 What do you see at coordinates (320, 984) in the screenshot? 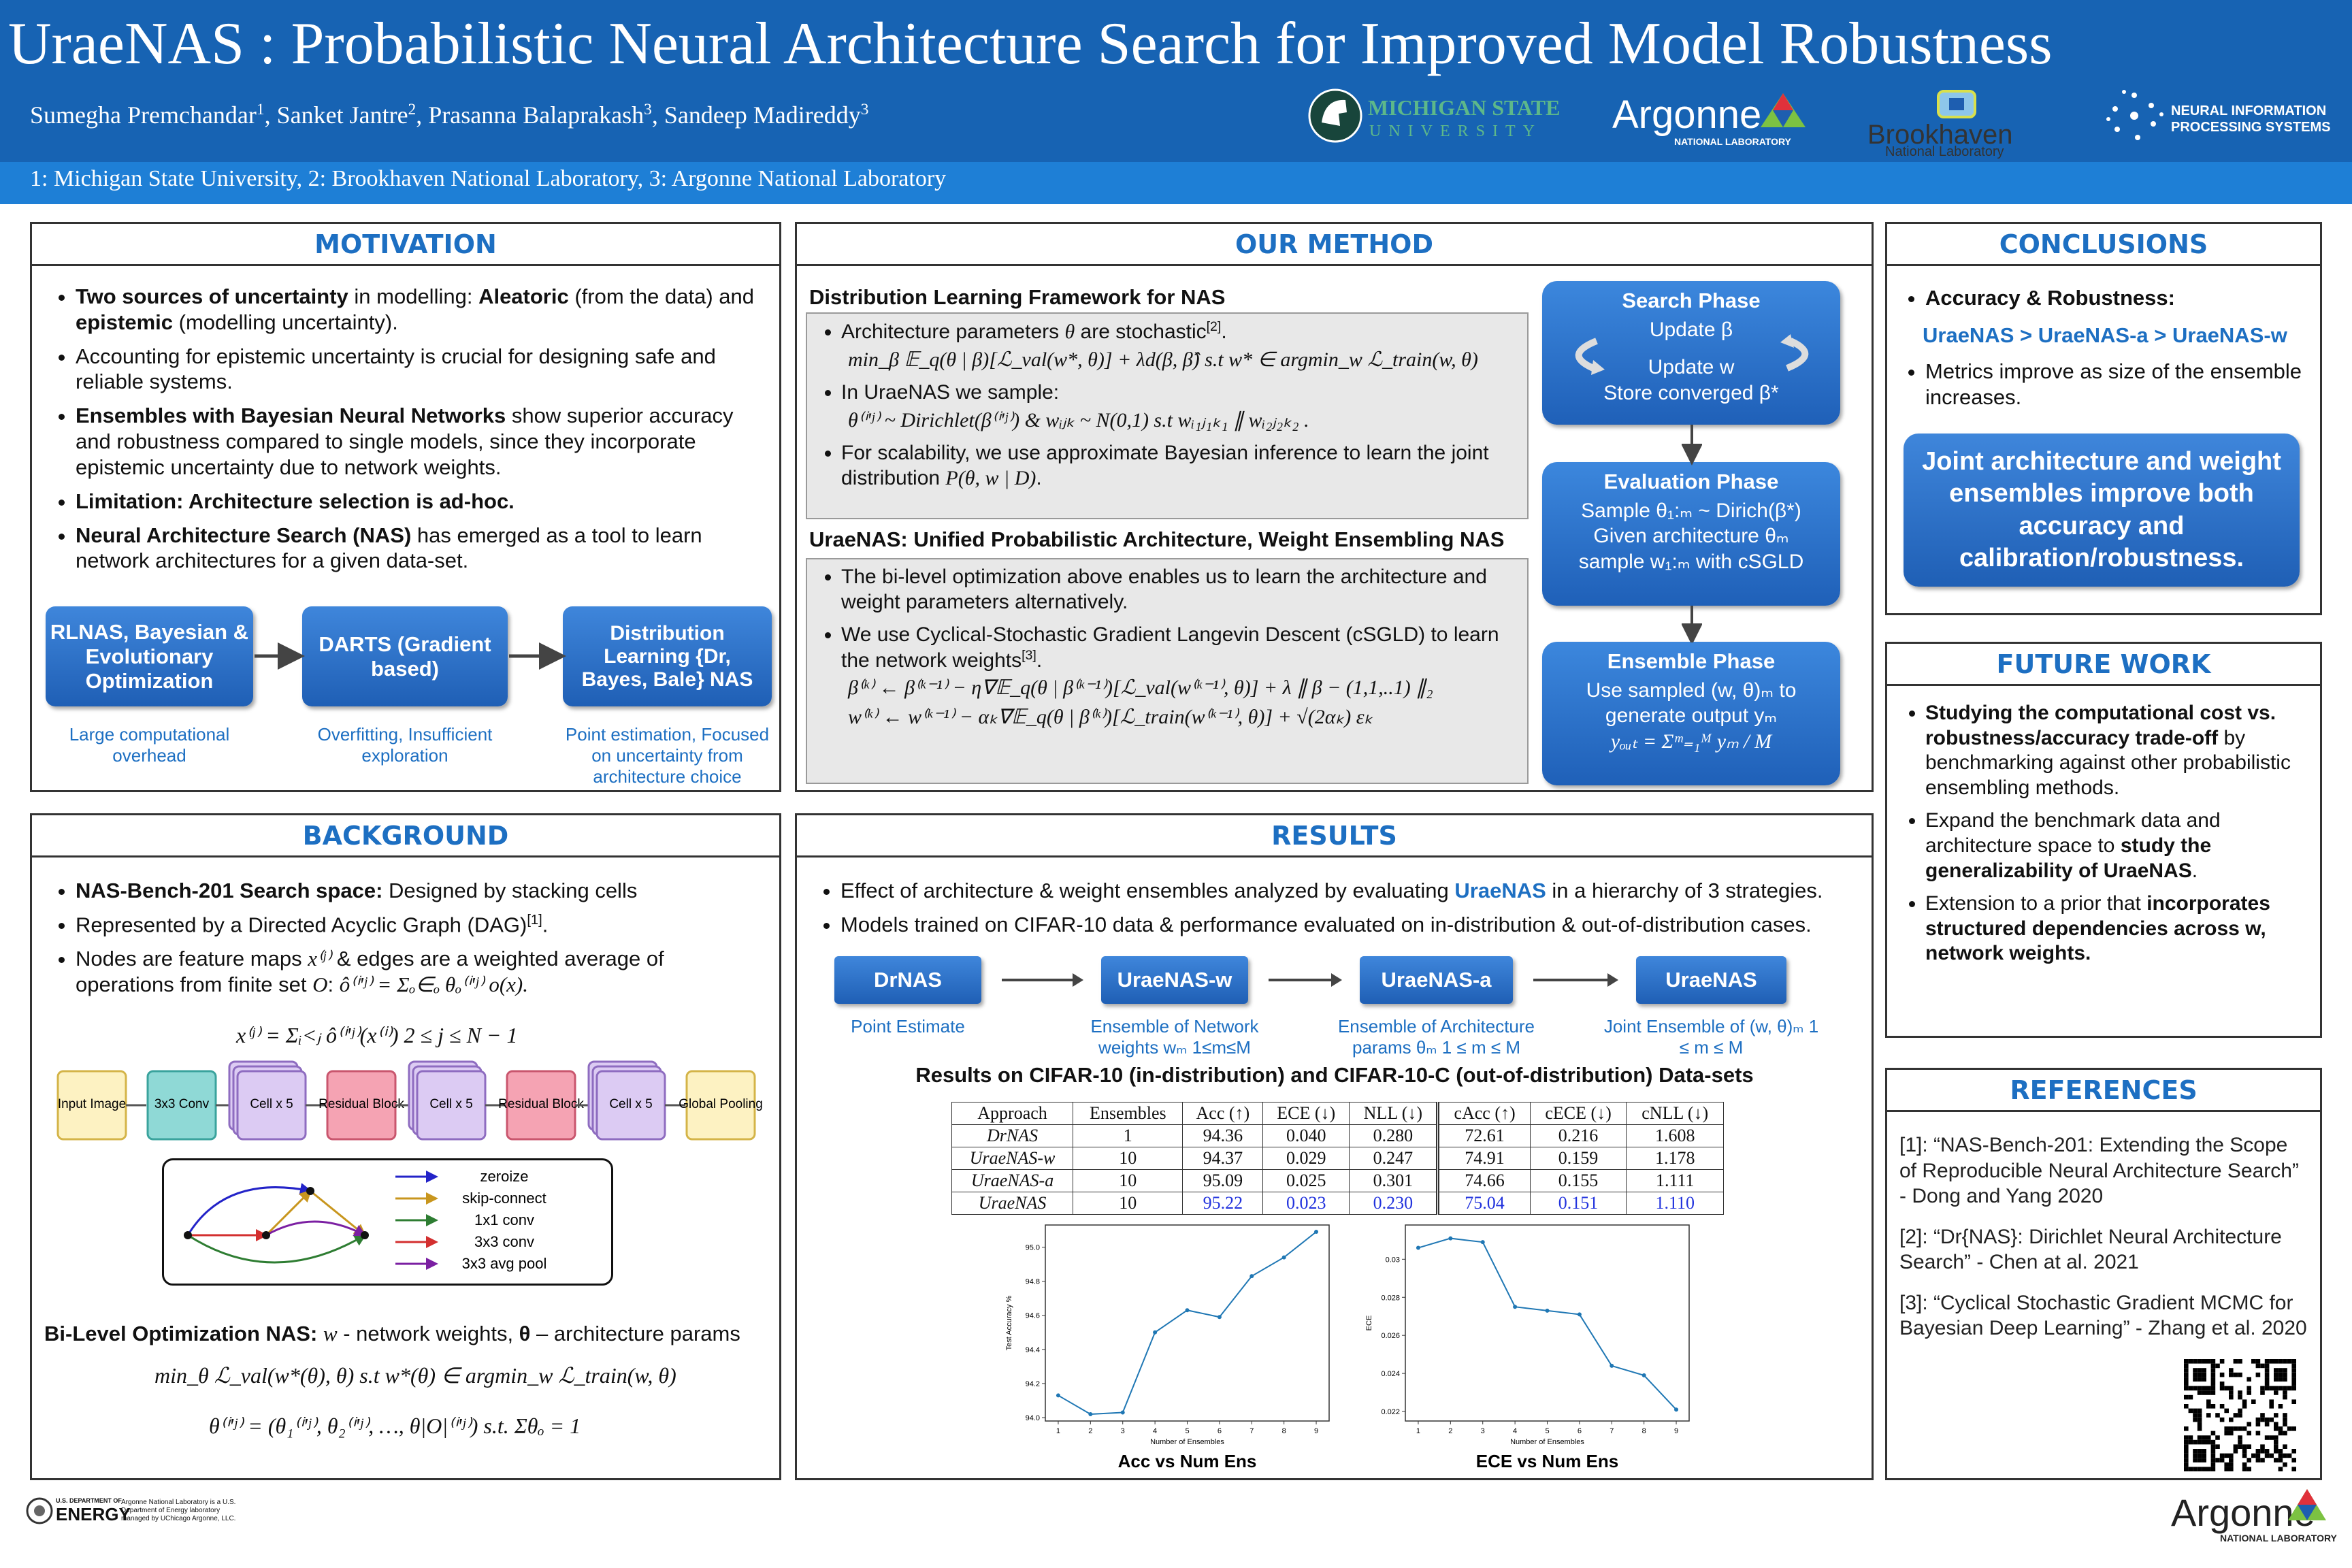
I see `text-math: O` at bounding box center [320, 984].